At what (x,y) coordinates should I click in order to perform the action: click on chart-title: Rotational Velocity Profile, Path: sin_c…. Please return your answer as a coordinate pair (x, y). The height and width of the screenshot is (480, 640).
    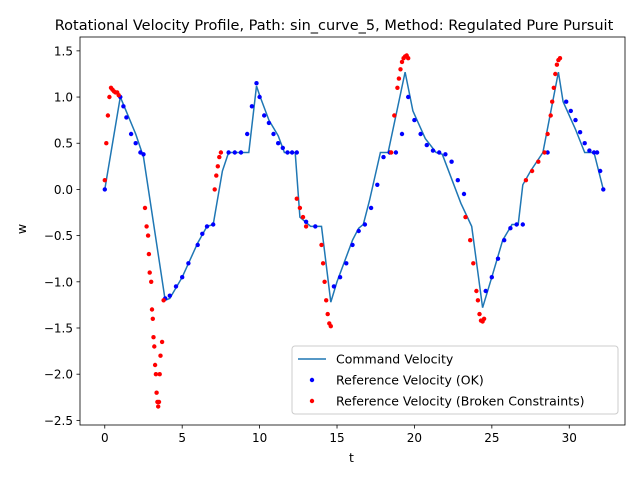
    Looking at the image, I should click on (334, 26).